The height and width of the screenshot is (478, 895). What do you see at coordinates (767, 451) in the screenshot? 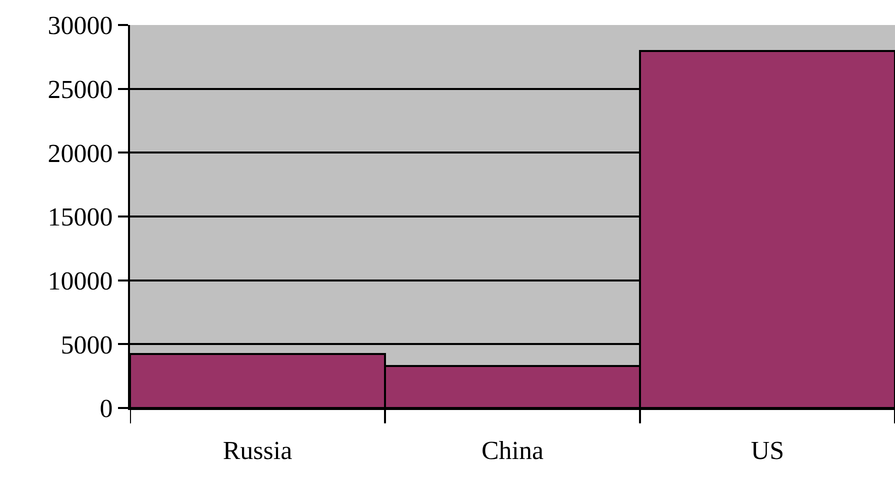
I see `x-tick-label: US` at bounding box center [767, 451].